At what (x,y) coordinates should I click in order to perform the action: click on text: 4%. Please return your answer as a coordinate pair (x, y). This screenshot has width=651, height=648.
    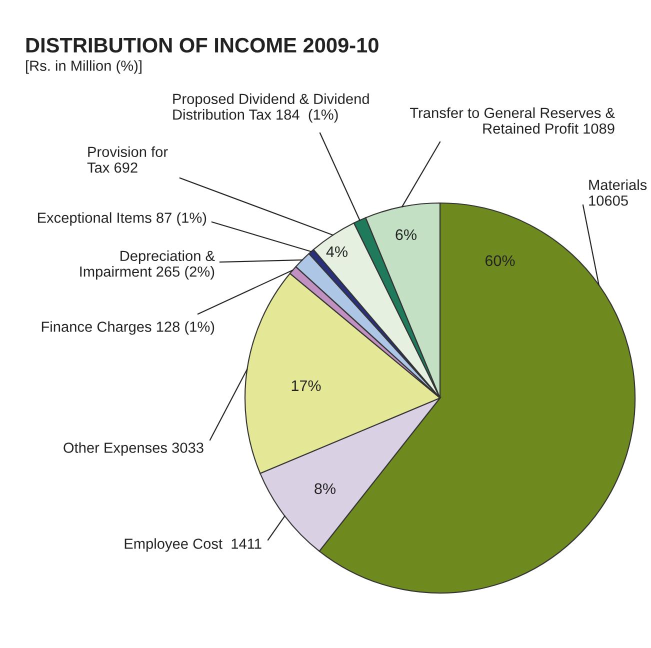
    Looking at the image, I should click on (337, 252).